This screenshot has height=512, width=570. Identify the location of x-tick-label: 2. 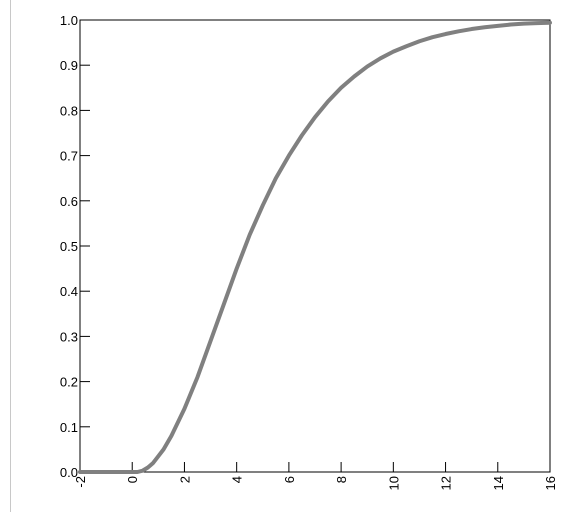
(184, 479).